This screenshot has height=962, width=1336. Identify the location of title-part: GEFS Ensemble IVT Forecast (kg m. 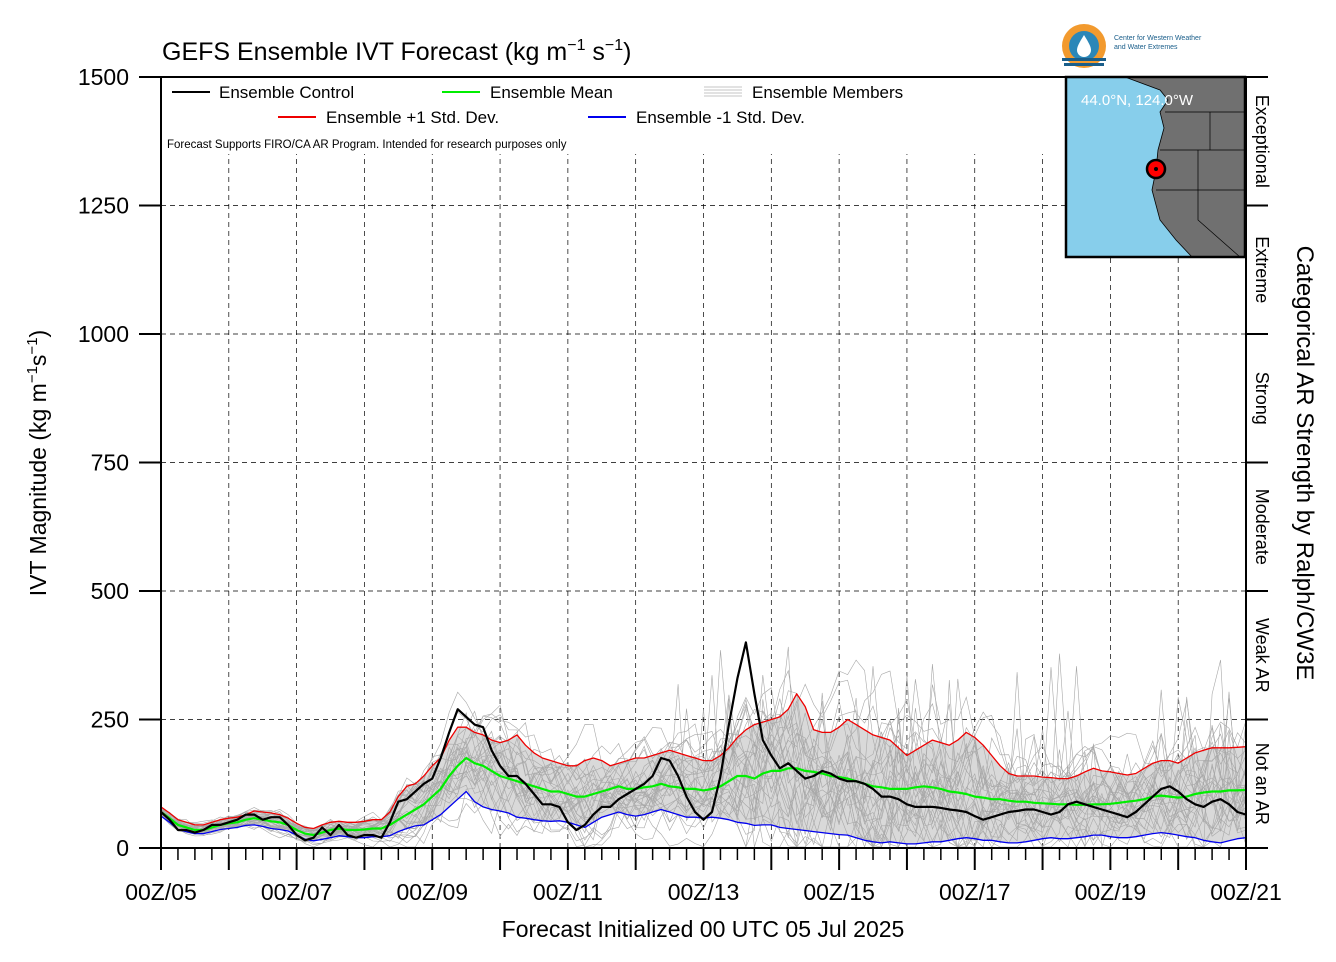
(364, 52).